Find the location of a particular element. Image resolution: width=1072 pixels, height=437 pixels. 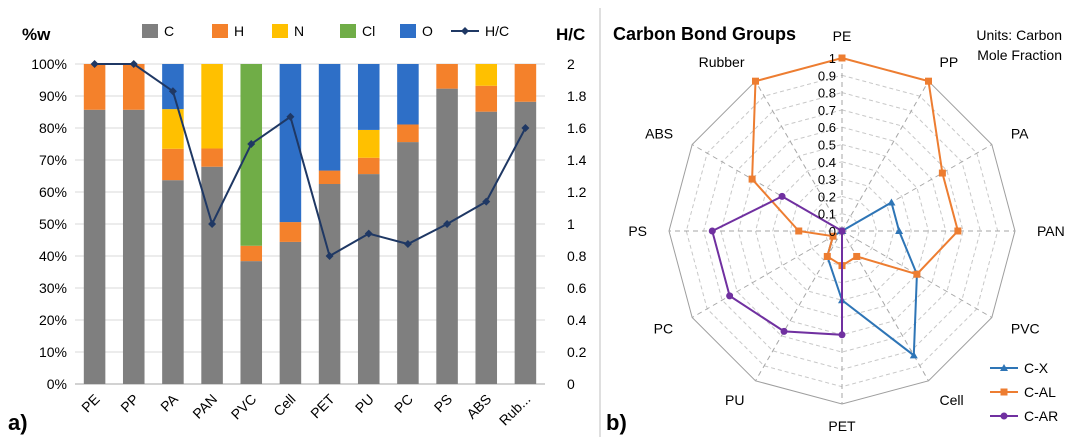

a-category-label: ABS is located at coordinates (478, 406).